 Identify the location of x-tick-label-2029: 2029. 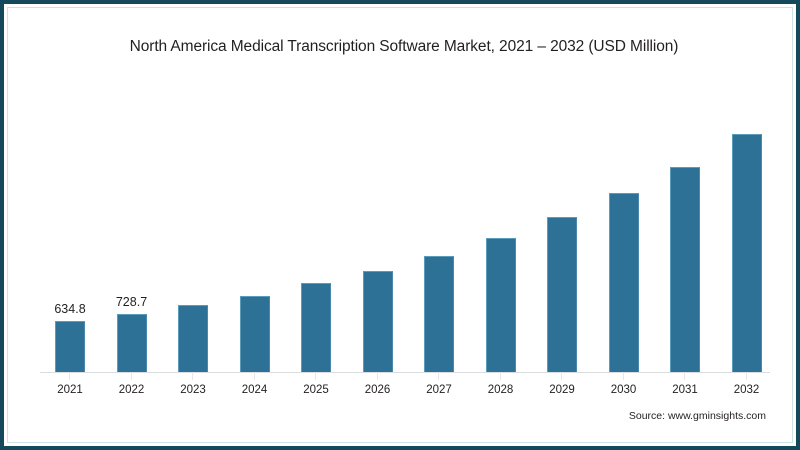
(562, 390).